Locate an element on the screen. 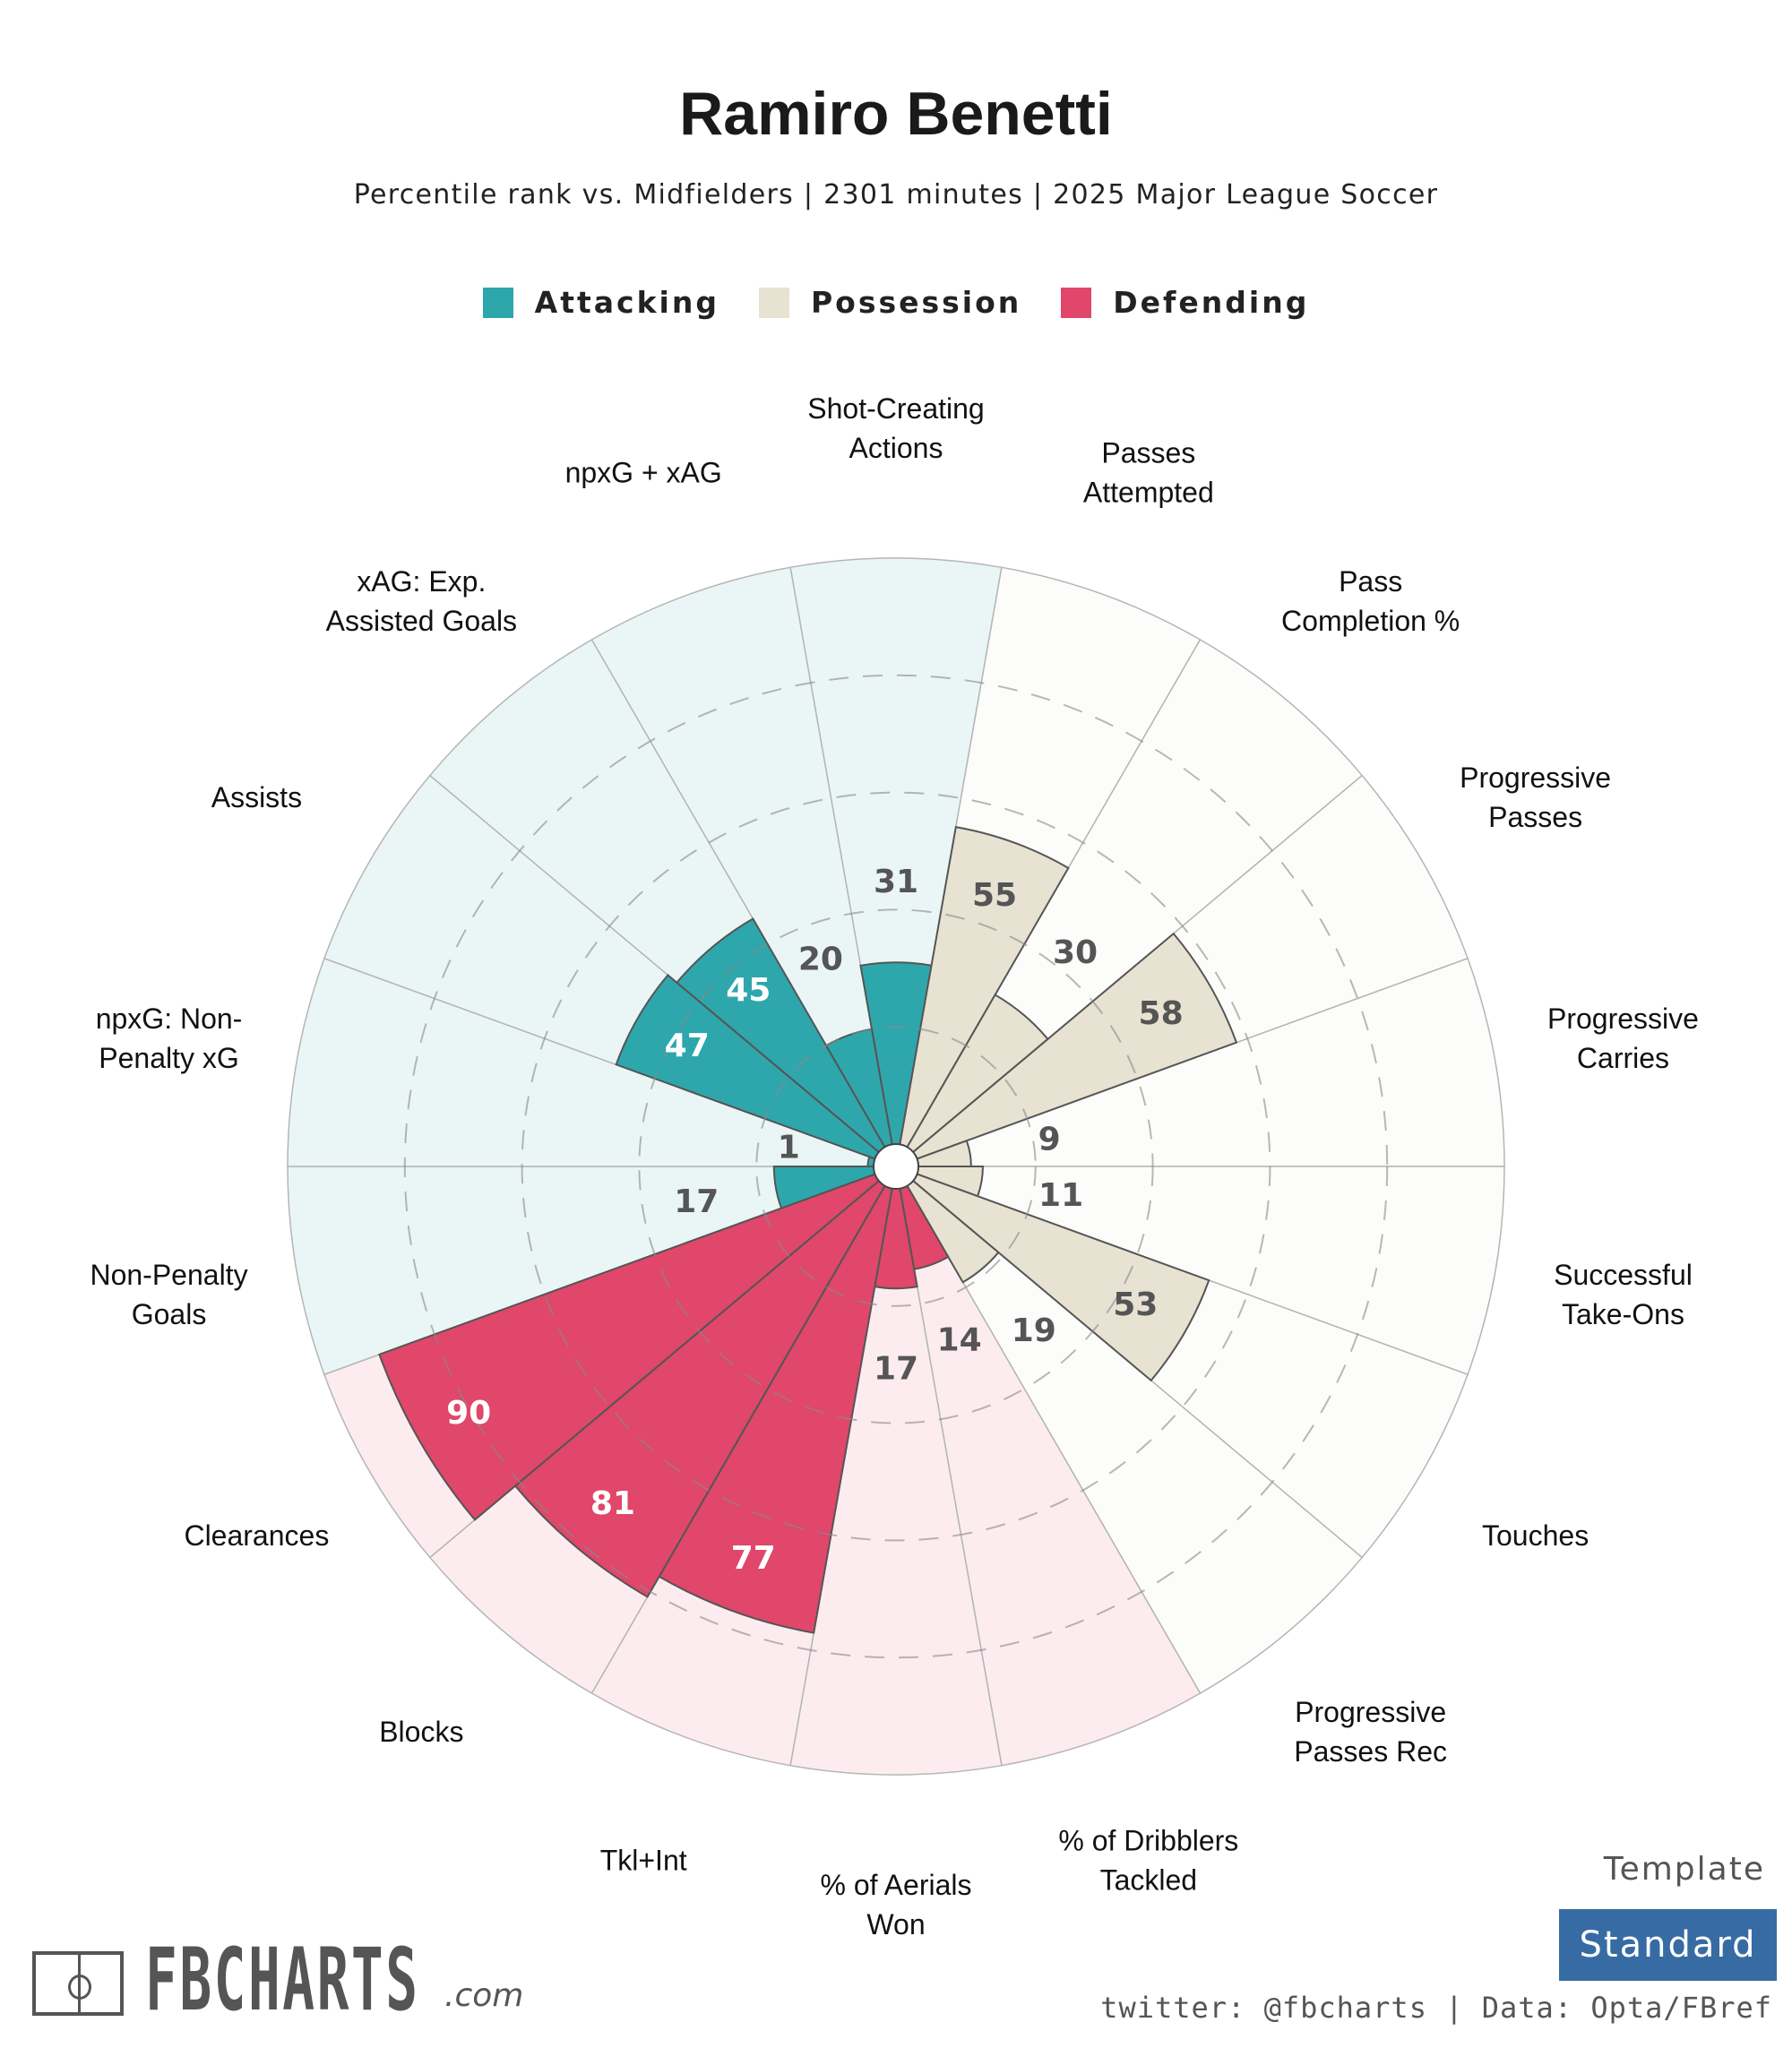  category-label-line: Penalty xG is located at coordinates (169, 1058).